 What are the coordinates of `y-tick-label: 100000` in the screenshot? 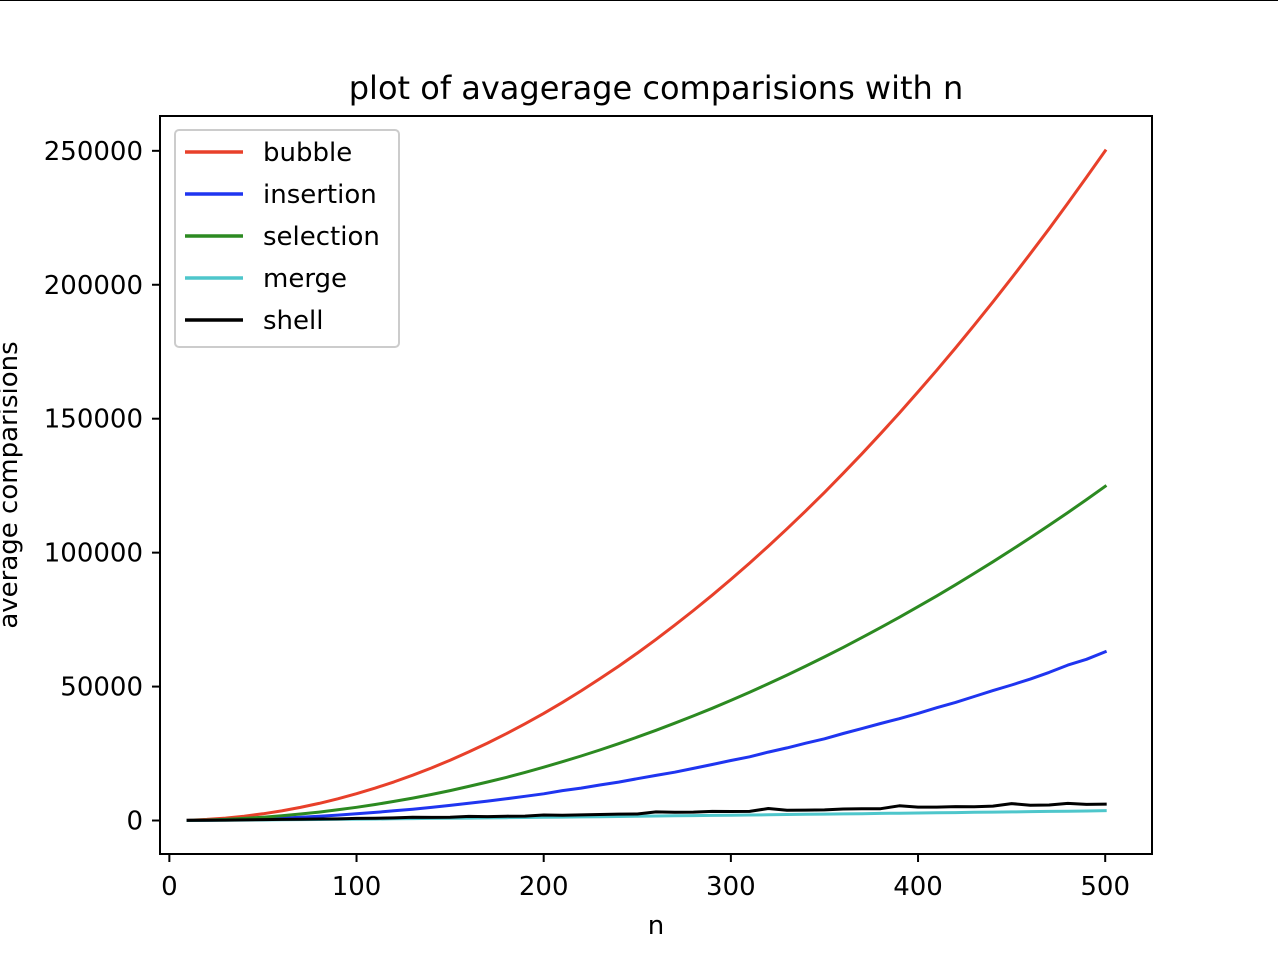 It's located at (93, 554).